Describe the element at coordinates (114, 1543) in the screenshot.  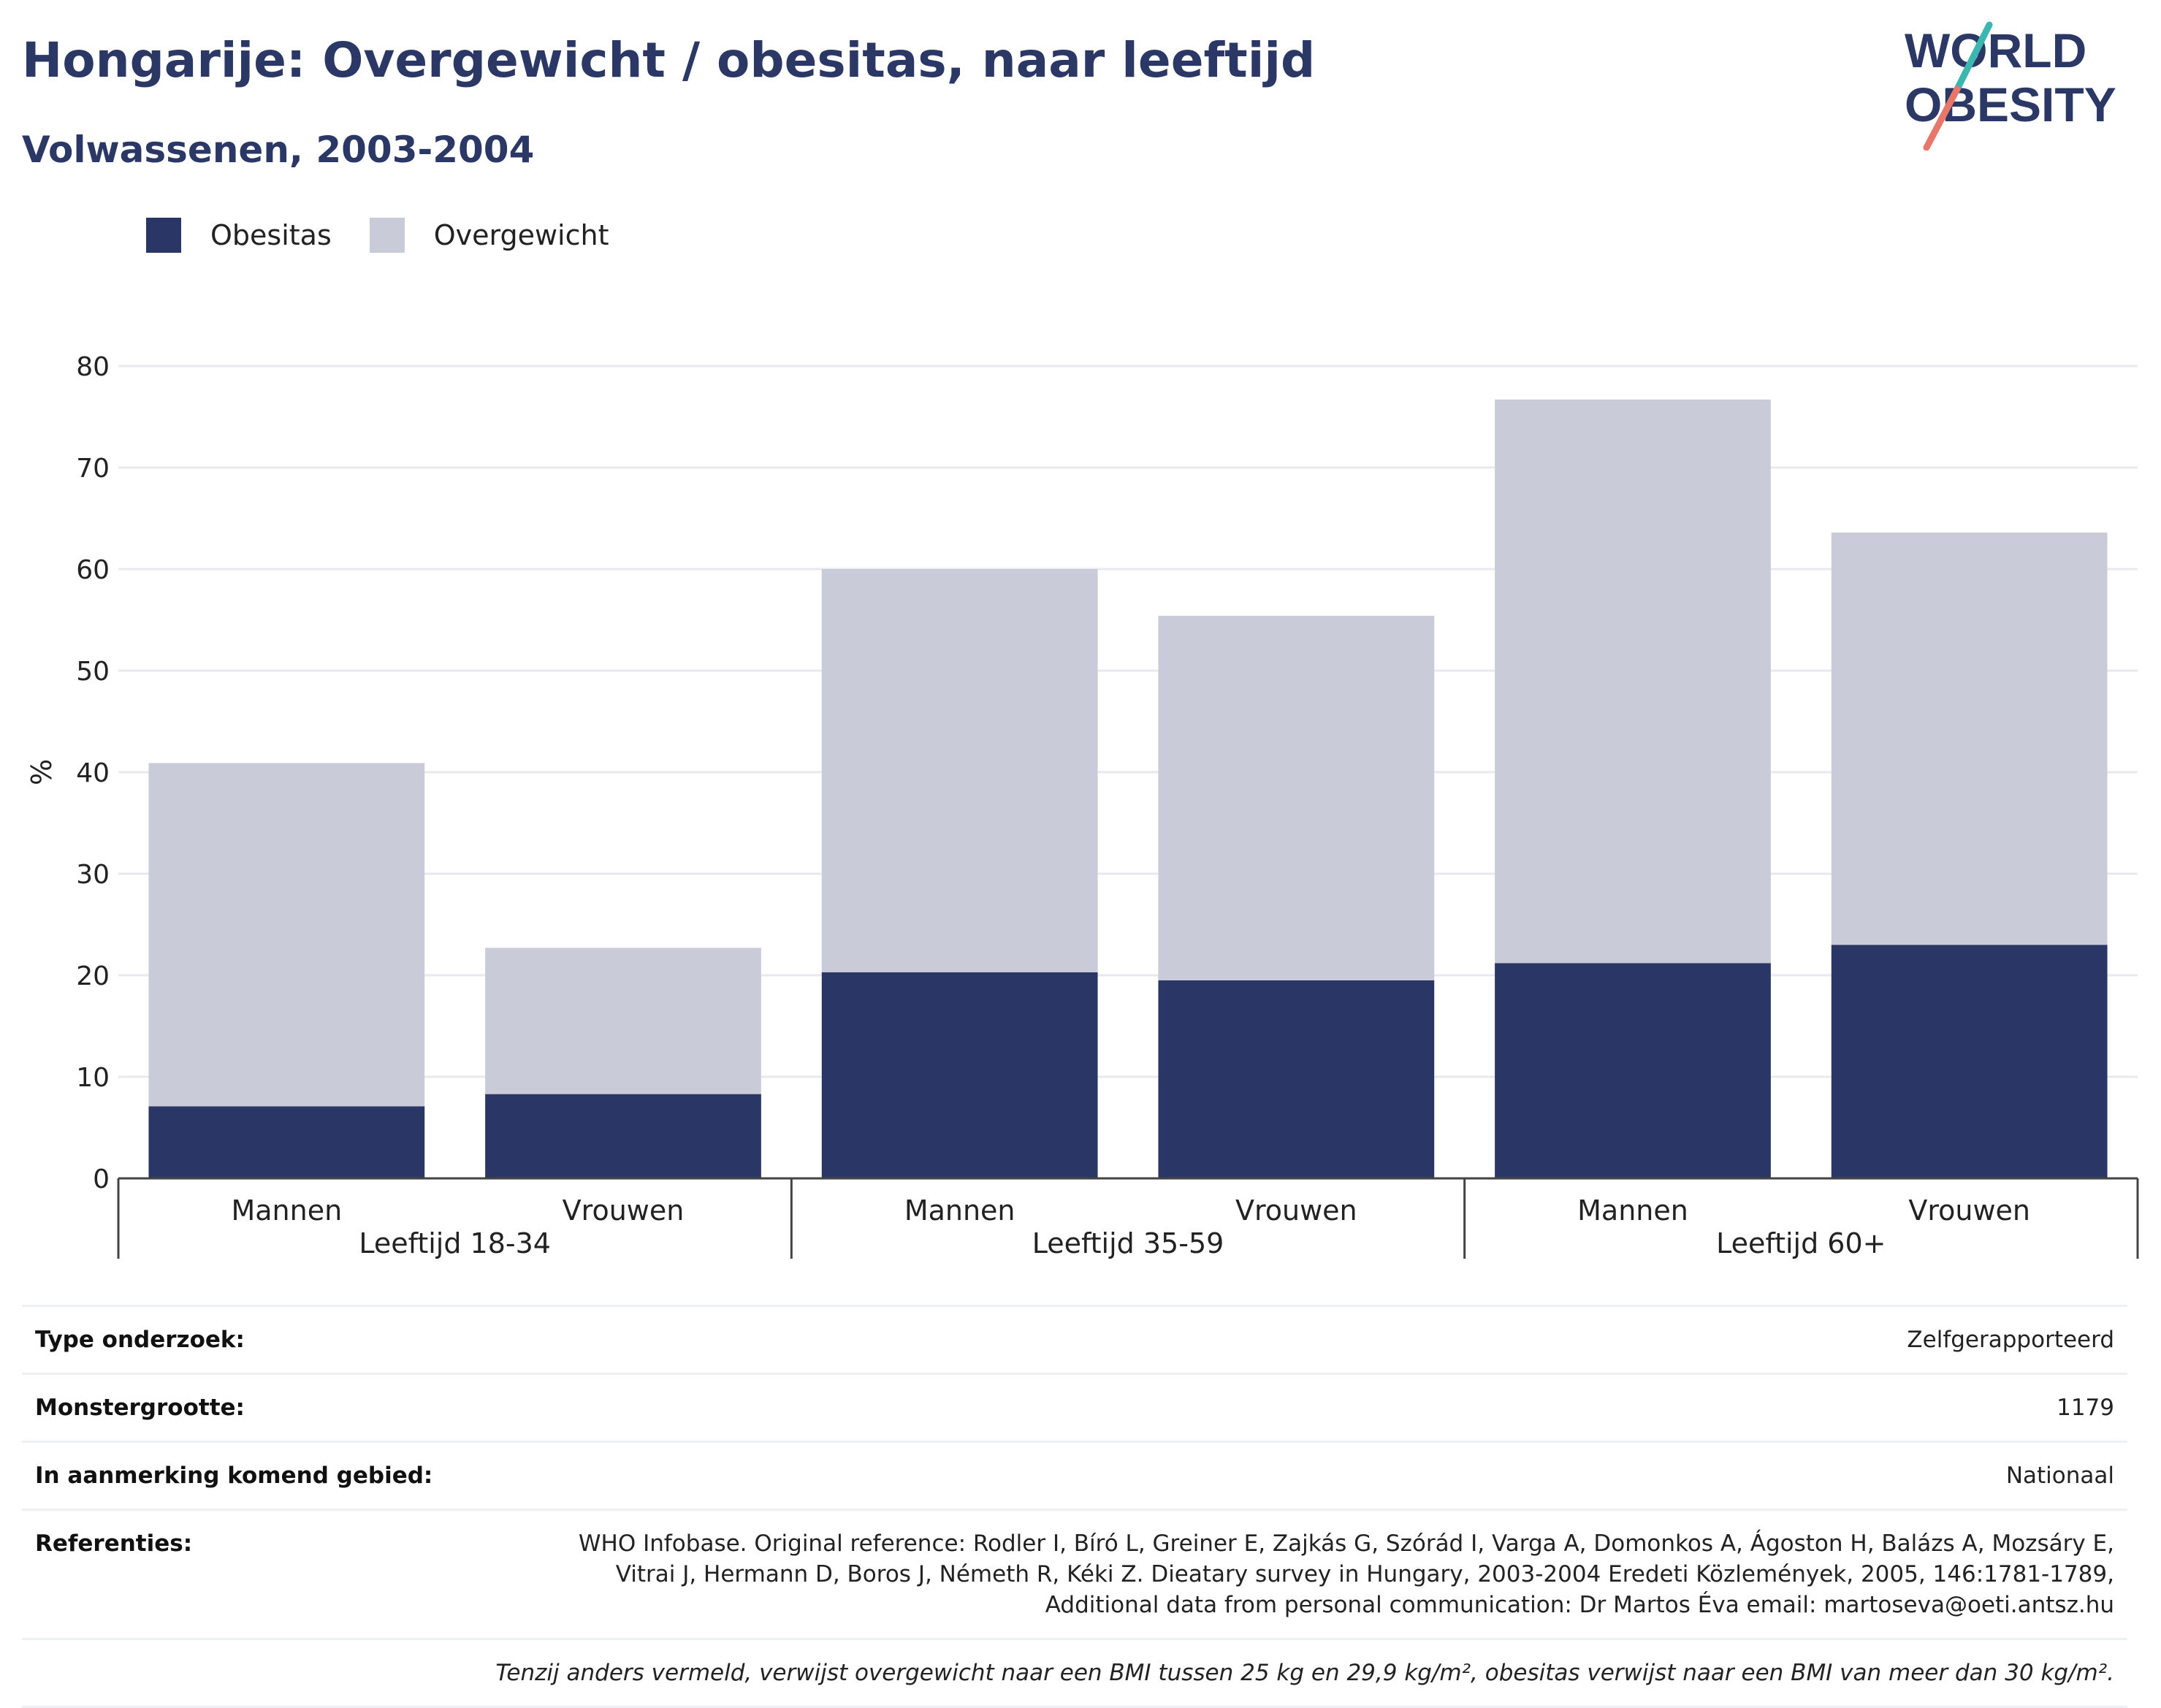
I see `references-label: Referenties:` at that location.